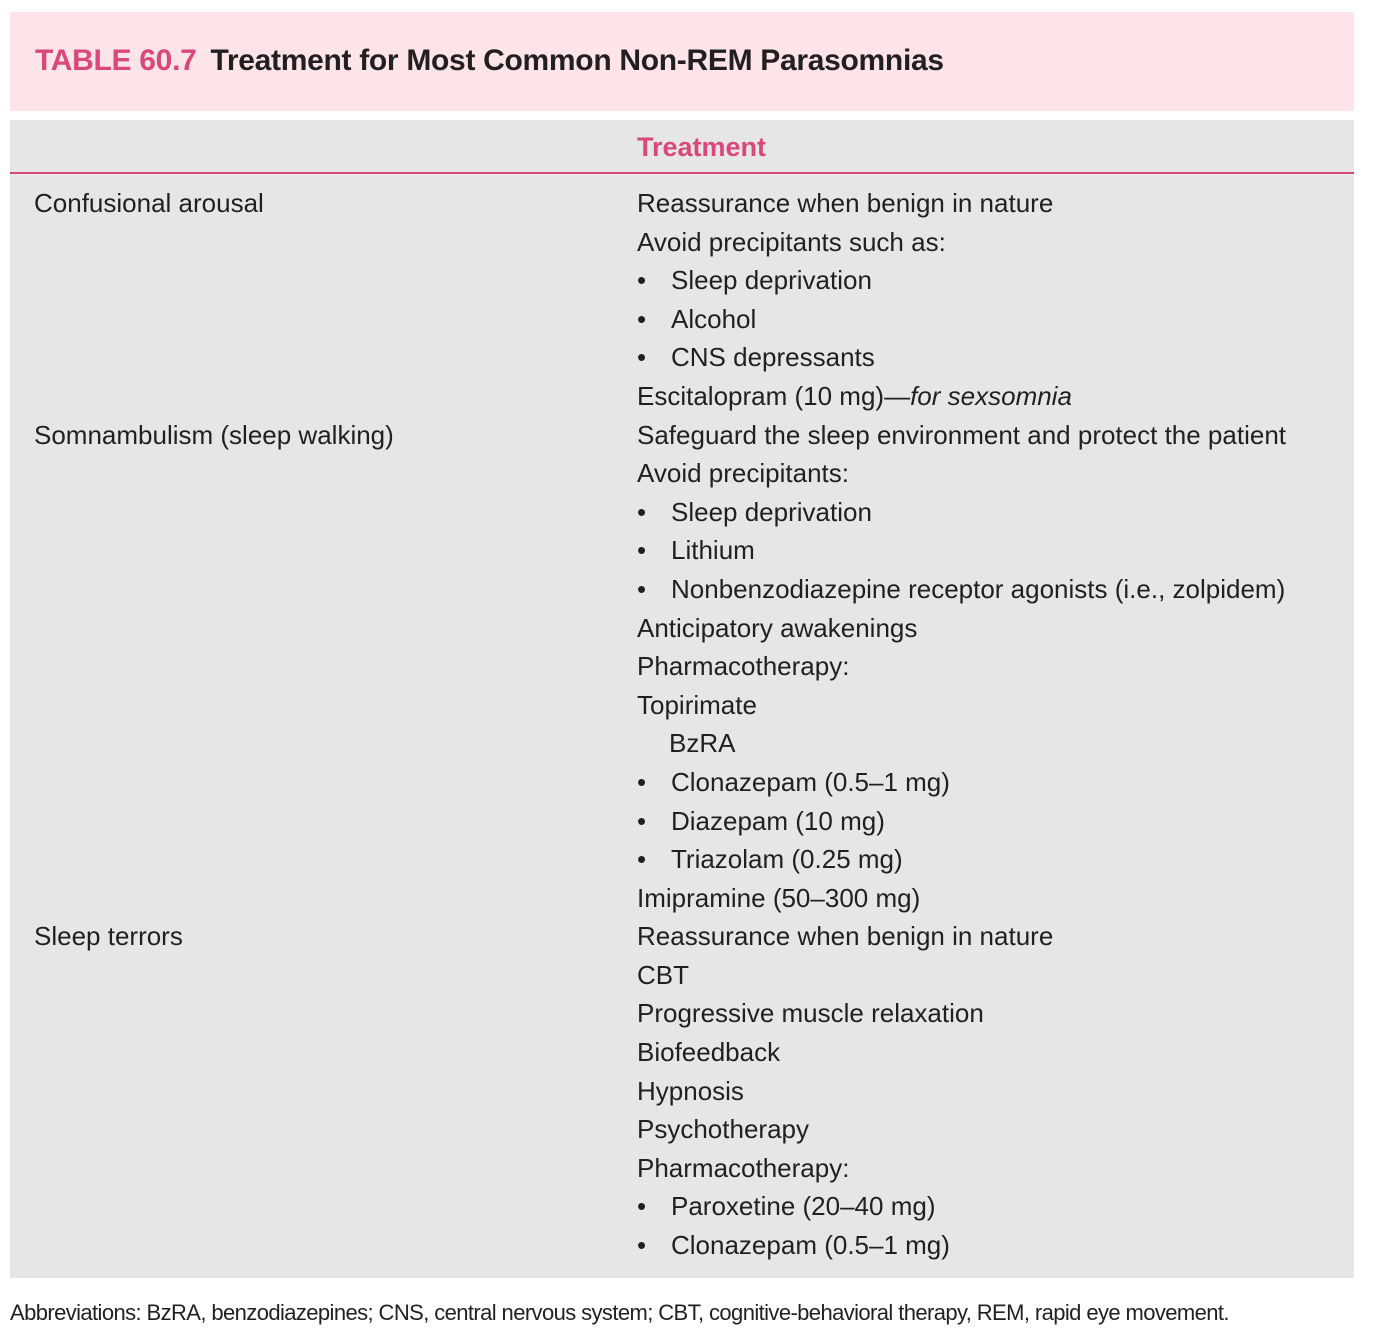 The width and height of the screenshot is (1373, 1342). What do you see at coordinates (961, 821) in the screenshot?
I see `bullet-item: • Diazepam (10 mg)` at bounding box center [961, 821].